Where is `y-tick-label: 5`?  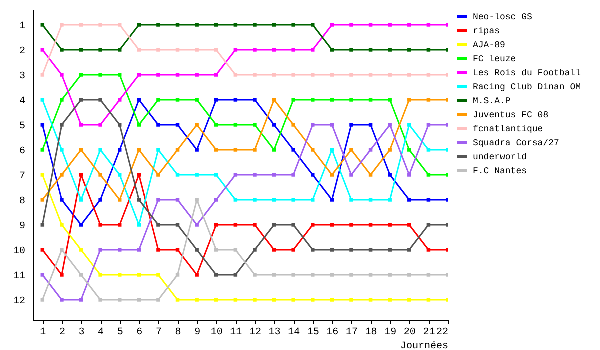 y-tick-label: 5 is located at coordinates (22, 127).